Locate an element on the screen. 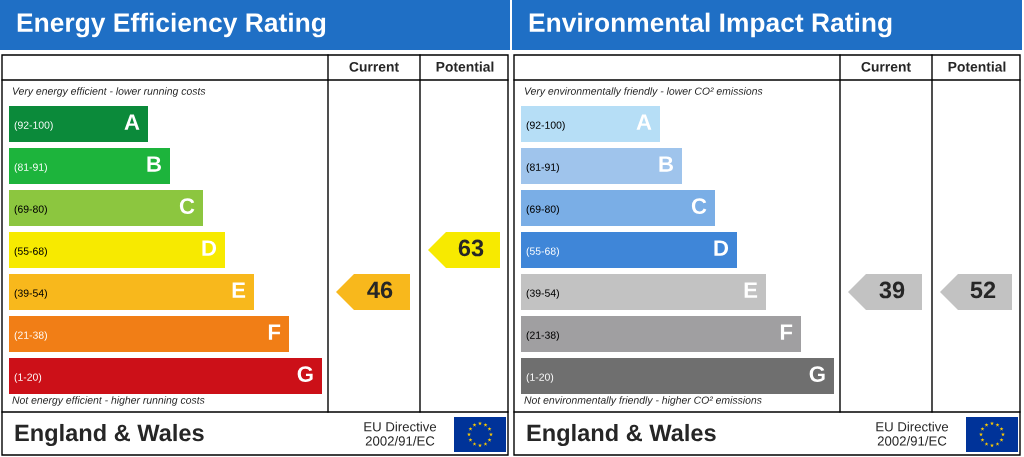 The width and height of the screenshot is (1024, 457). data-label: 39 is located at coordinates (892, 290).